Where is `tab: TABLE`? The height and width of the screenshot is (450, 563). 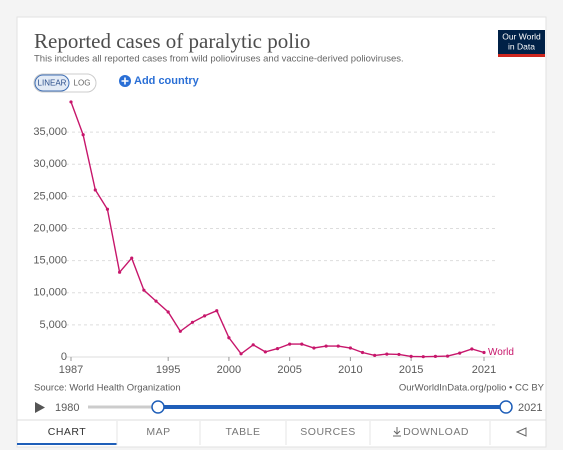 tab: TABLE is located at coordinates (243, 432).